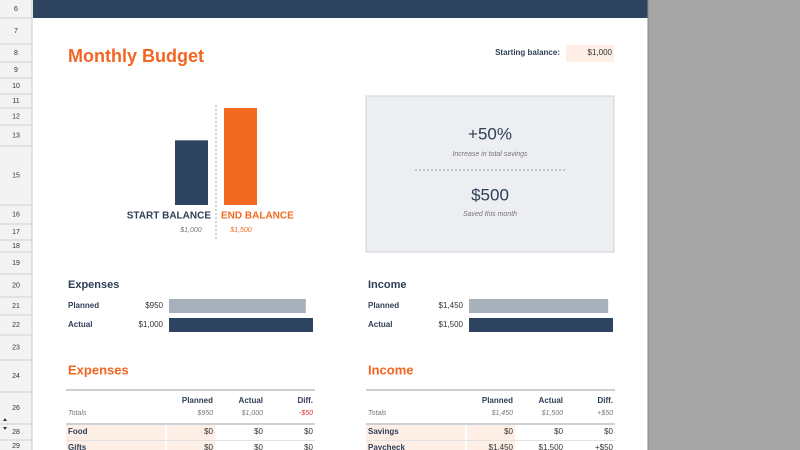  I want to click on row-number: 29, so click(16, 446).